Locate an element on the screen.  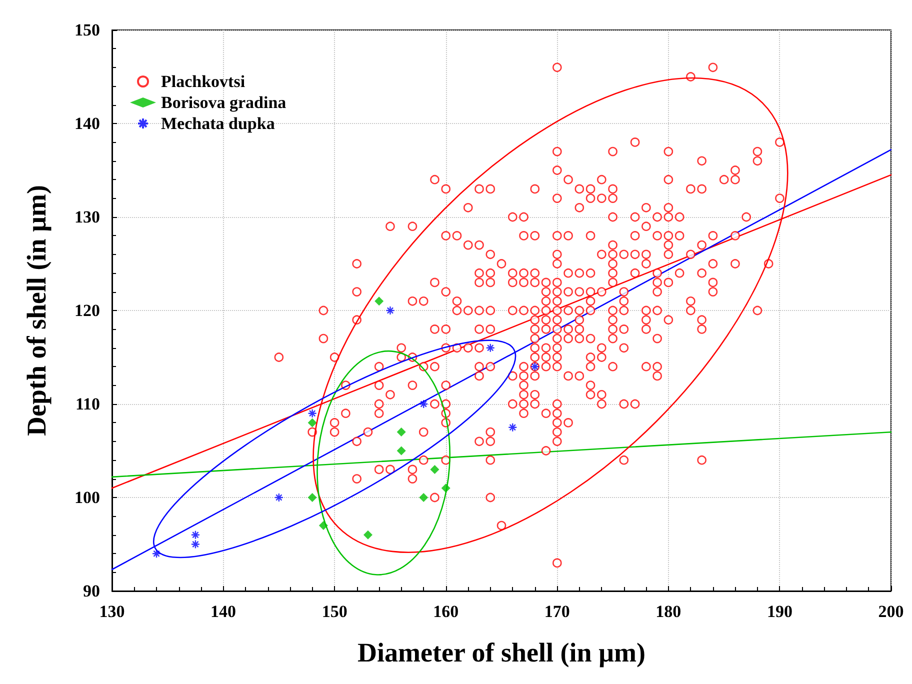
y-axis-title: Depth of shell (in µm) is located at coordinates (37, 310).